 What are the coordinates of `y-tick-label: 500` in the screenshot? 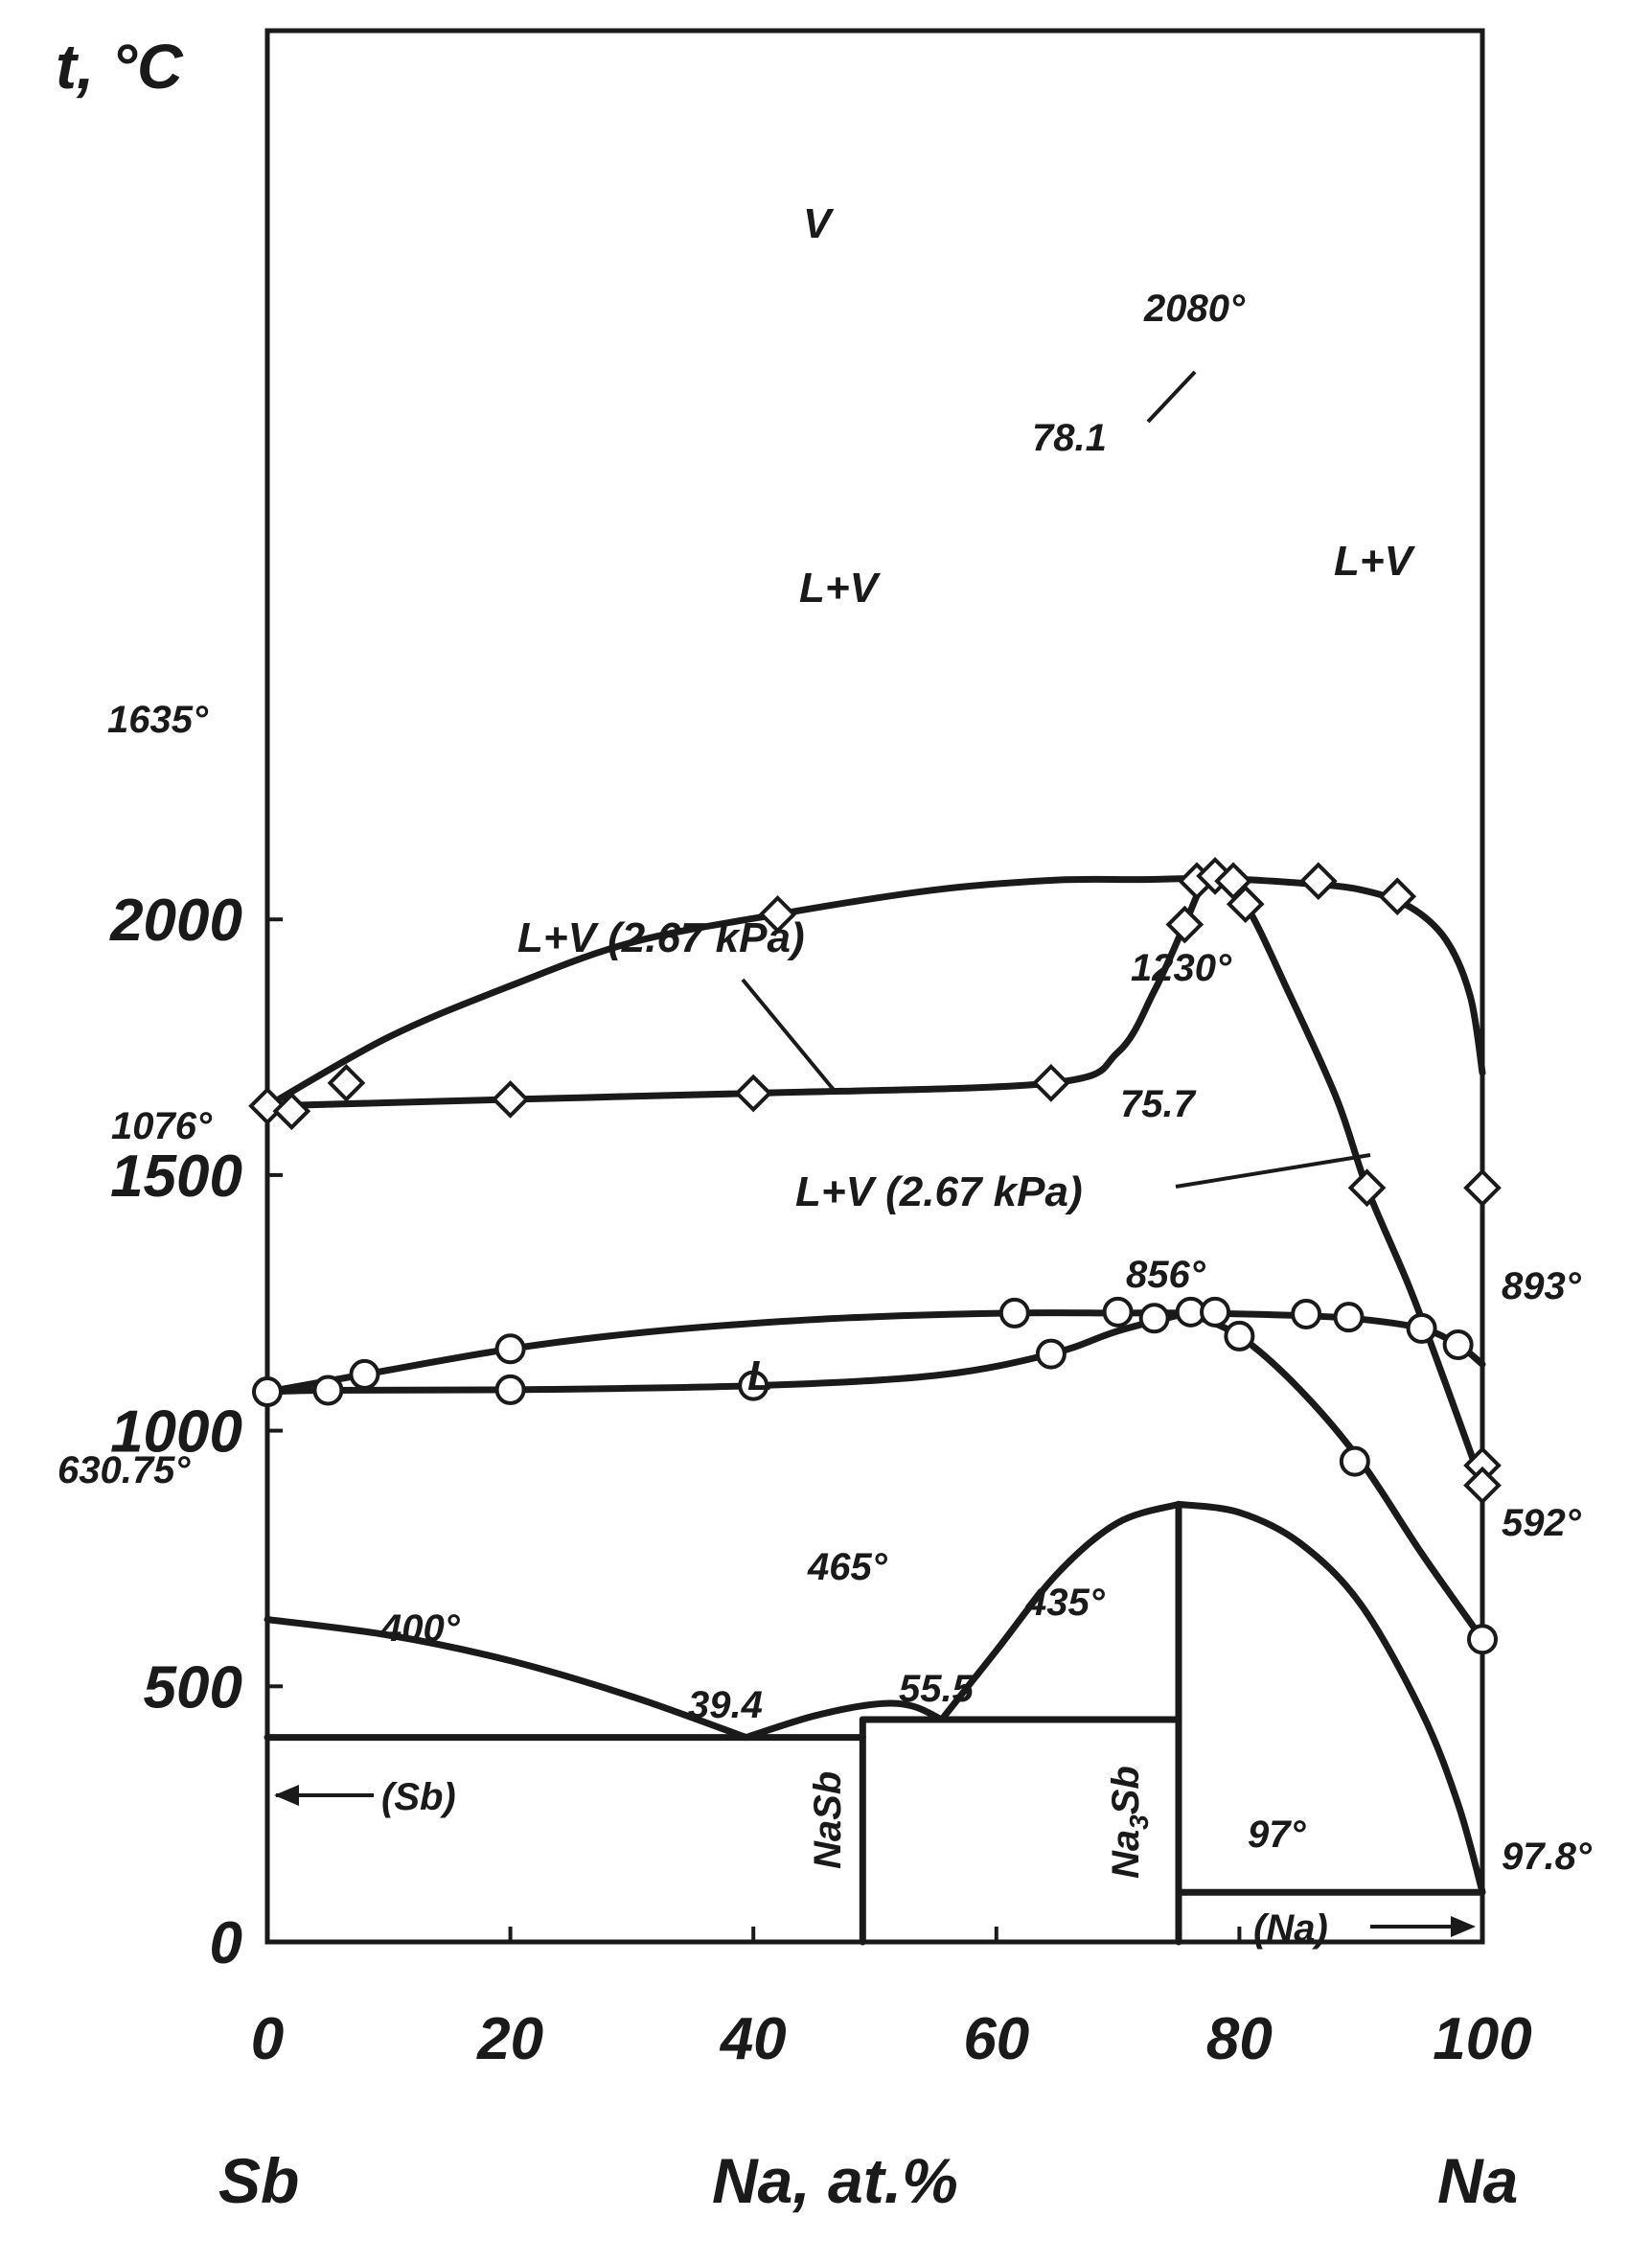 It's located at (193, 1687).